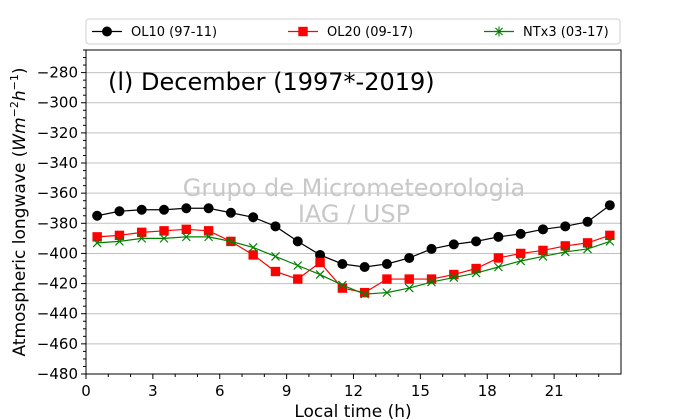 This screenshot has height=420, width=690. I want to click on y-axis-title-exp-2: −1, so click(14, 82).